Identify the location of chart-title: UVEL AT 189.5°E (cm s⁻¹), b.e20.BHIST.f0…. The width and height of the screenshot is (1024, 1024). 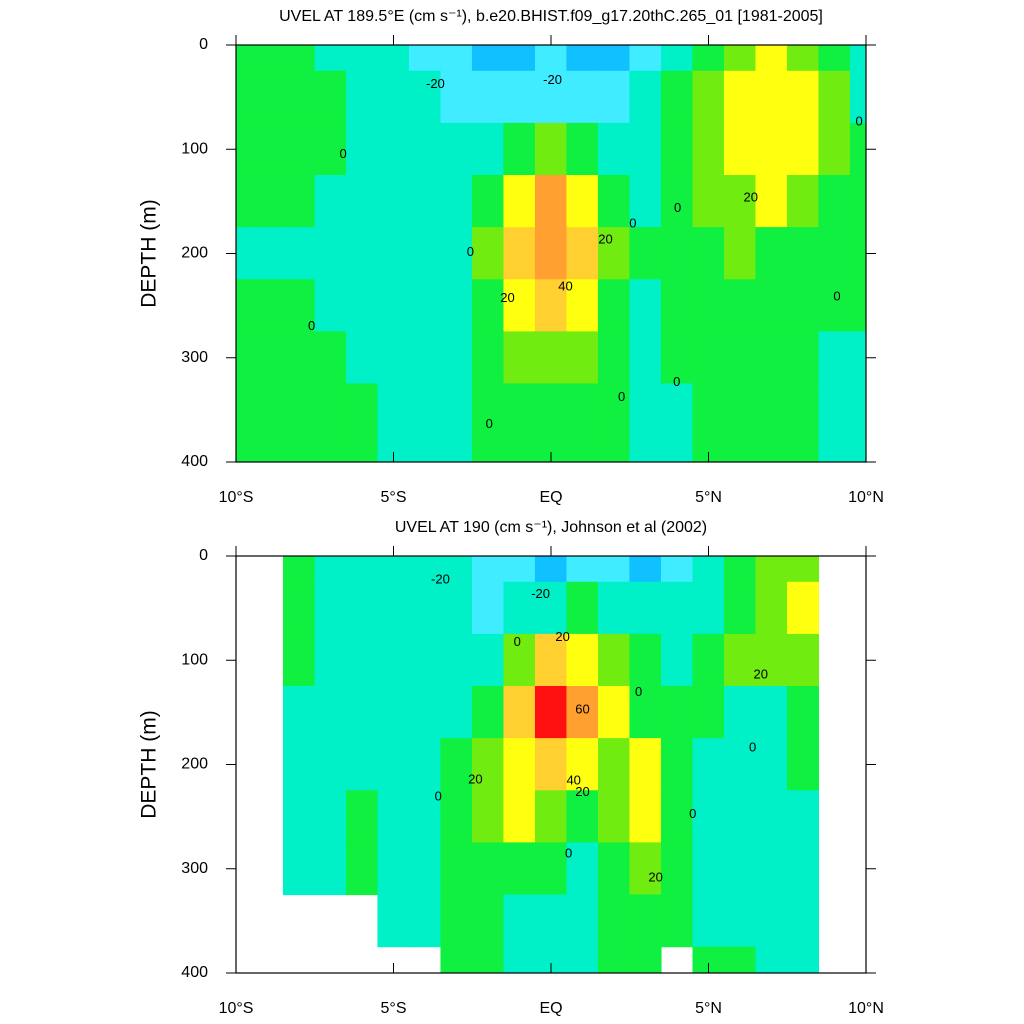
(551, 16).